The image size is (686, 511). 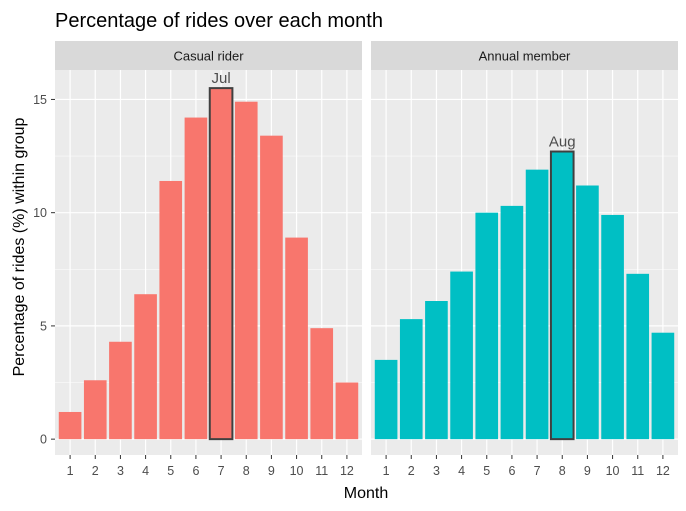 I want to click on chart-title: Percentage of rides over each month, so click(x=219, y=21).